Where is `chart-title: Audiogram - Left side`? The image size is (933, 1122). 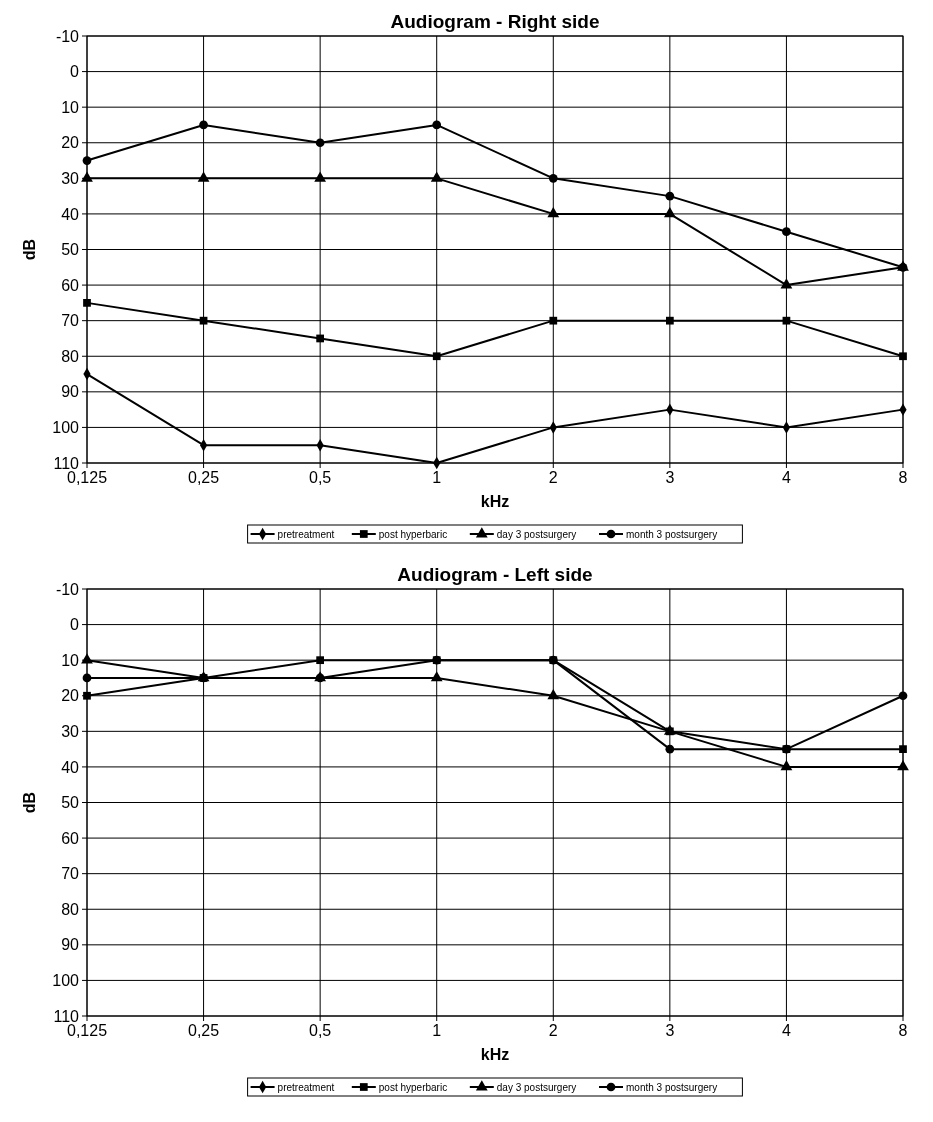 chart-title: Audiogram - Left side is located at coordinates (495, 574).